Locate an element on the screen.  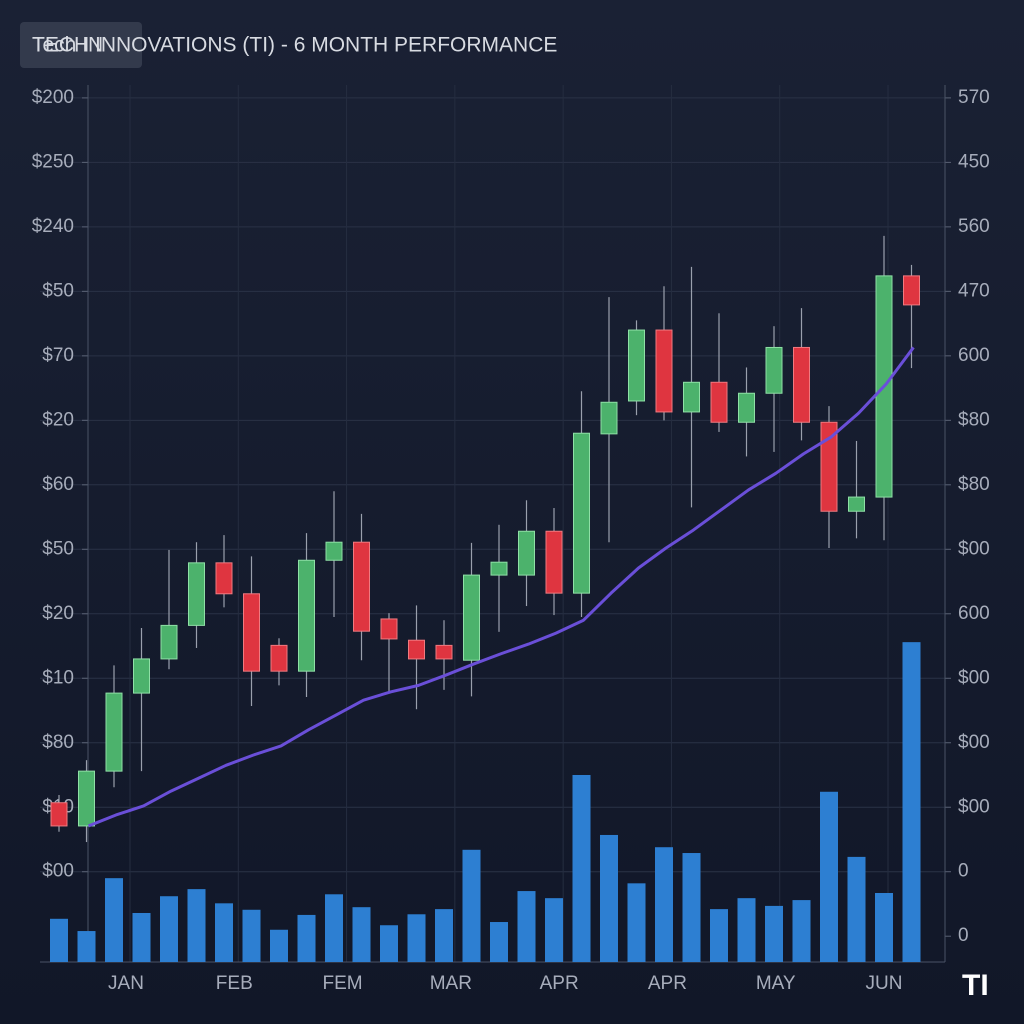
y-tick-label: $60 is located at coordinates (58, 484).